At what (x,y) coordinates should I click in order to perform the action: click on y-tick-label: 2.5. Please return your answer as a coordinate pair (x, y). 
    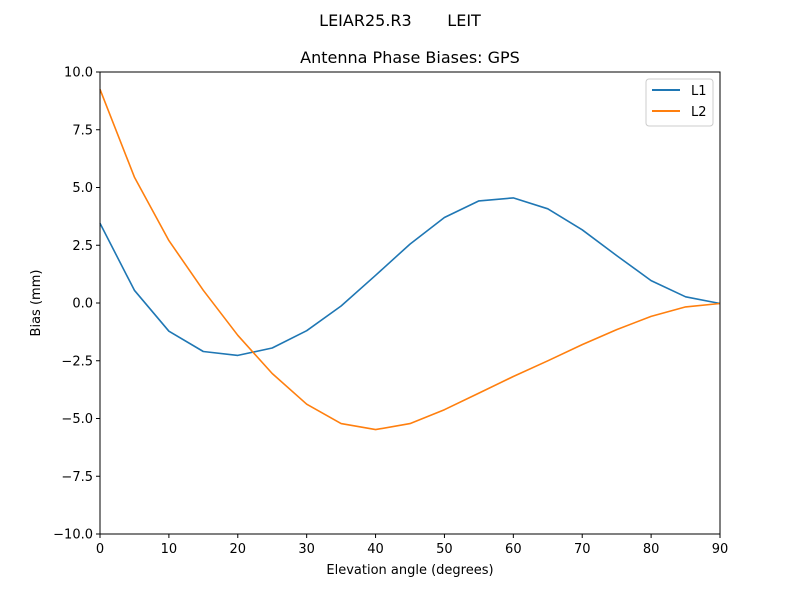
    Looking at the image, I should click on (82, 246).